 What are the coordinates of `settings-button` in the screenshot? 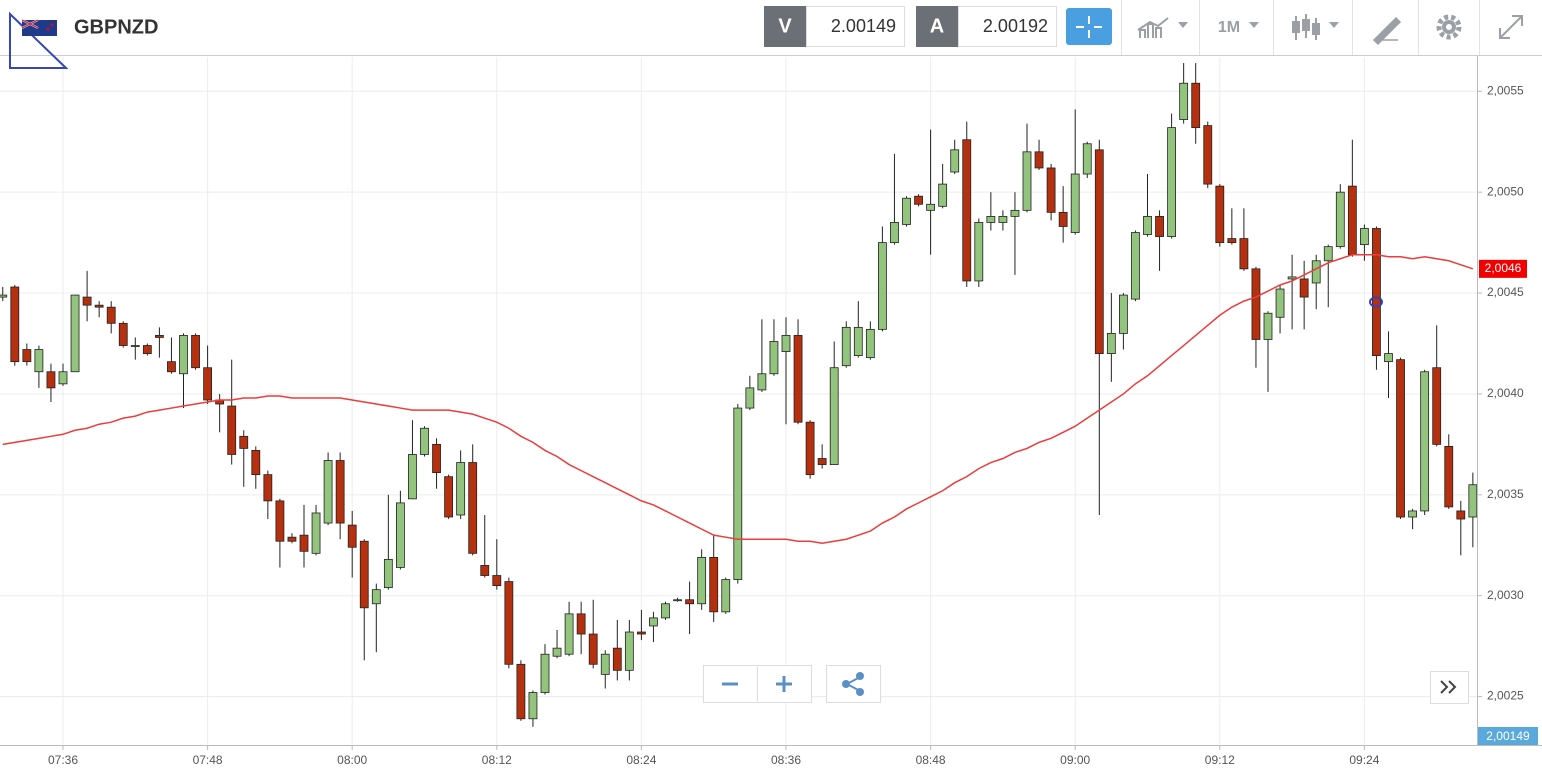 It's located at (1449, 27).